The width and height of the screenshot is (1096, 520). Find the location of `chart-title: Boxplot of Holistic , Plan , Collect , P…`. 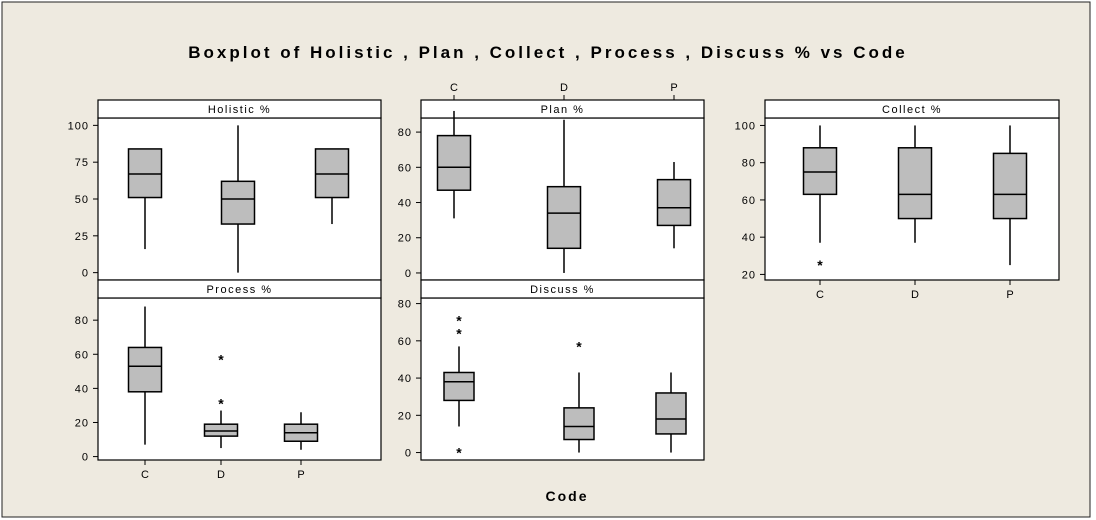

chart-title: Boxplot of Holistic , Plan , Collect , P… is located at coordinates (547, 52).